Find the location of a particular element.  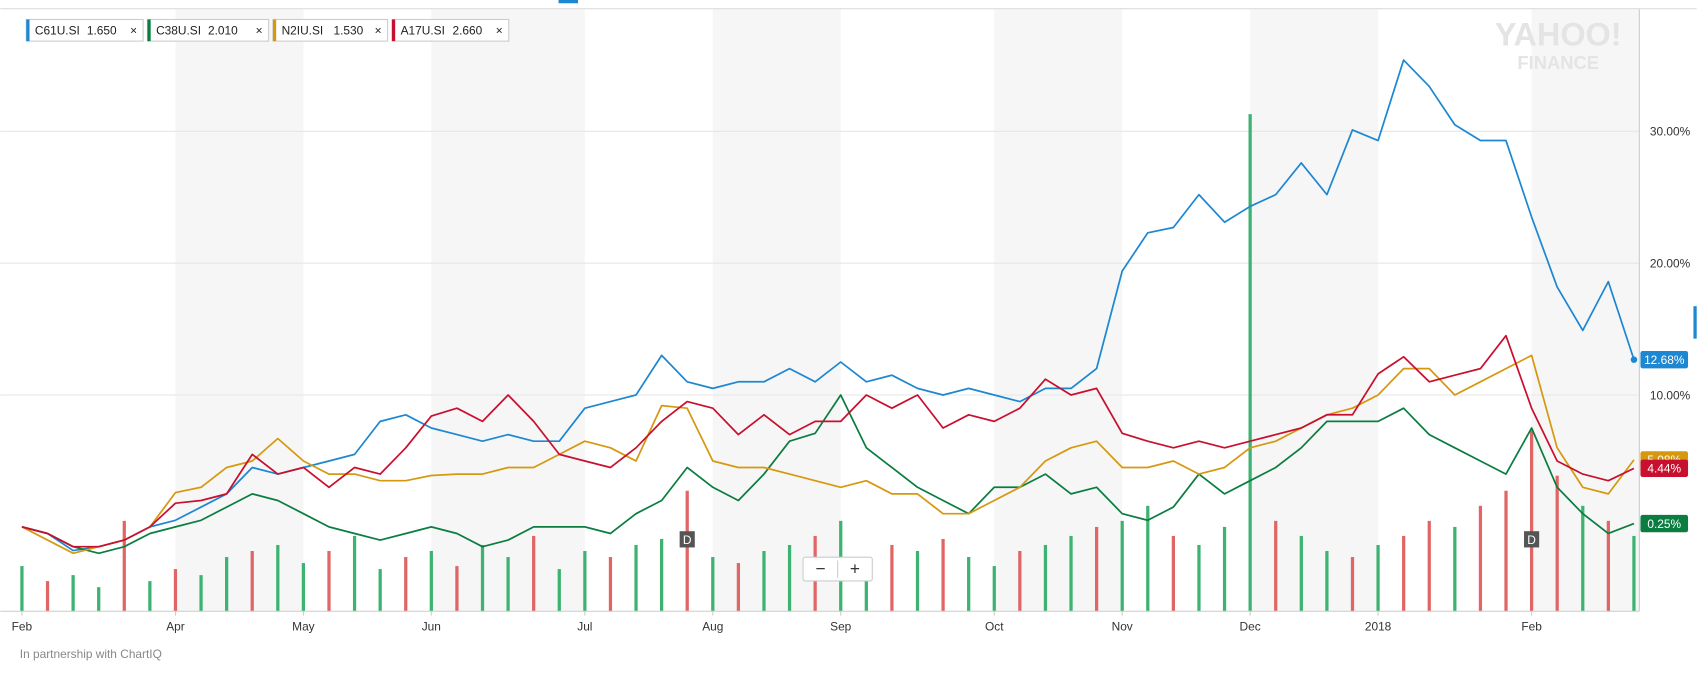

x-tick-label: Dec is located at coordinates (1250, 627).